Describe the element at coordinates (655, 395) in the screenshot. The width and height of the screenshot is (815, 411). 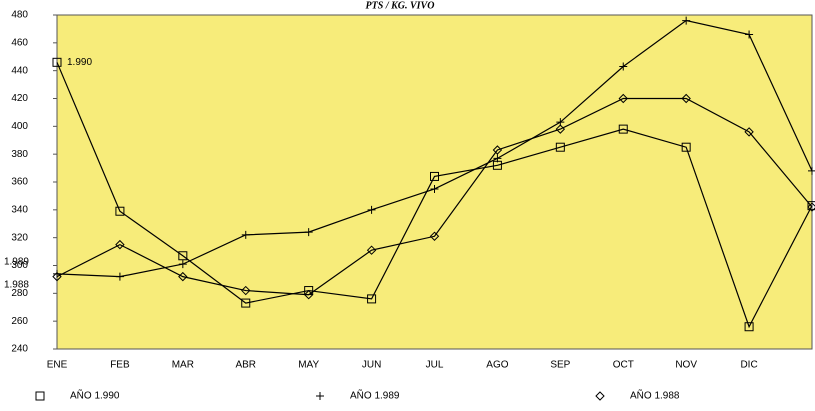
I see `legend-label: AÑO 1.988` at that location.